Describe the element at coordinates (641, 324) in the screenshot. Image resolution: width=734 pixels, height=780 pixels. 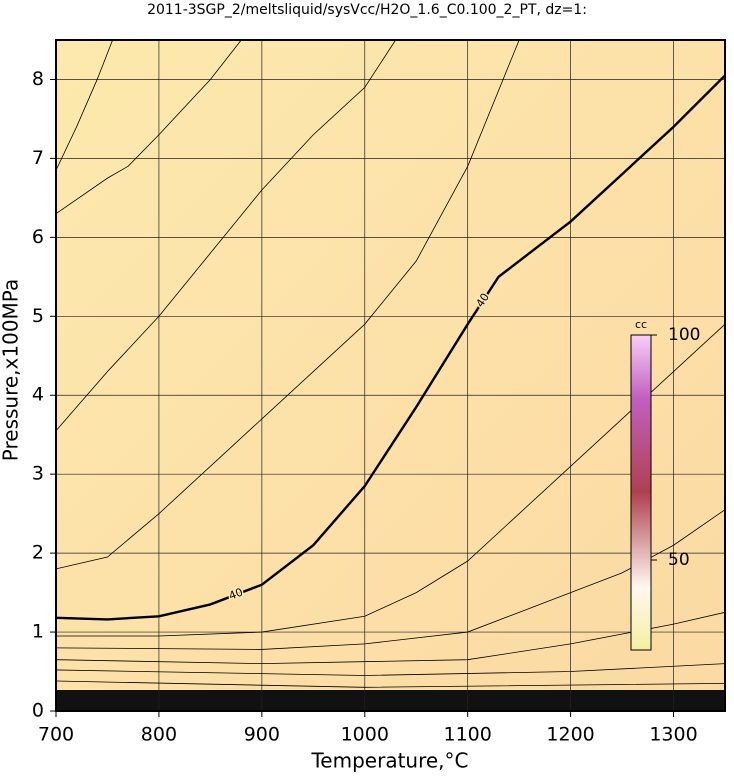
I see `colorbar-label: cc` at that location.